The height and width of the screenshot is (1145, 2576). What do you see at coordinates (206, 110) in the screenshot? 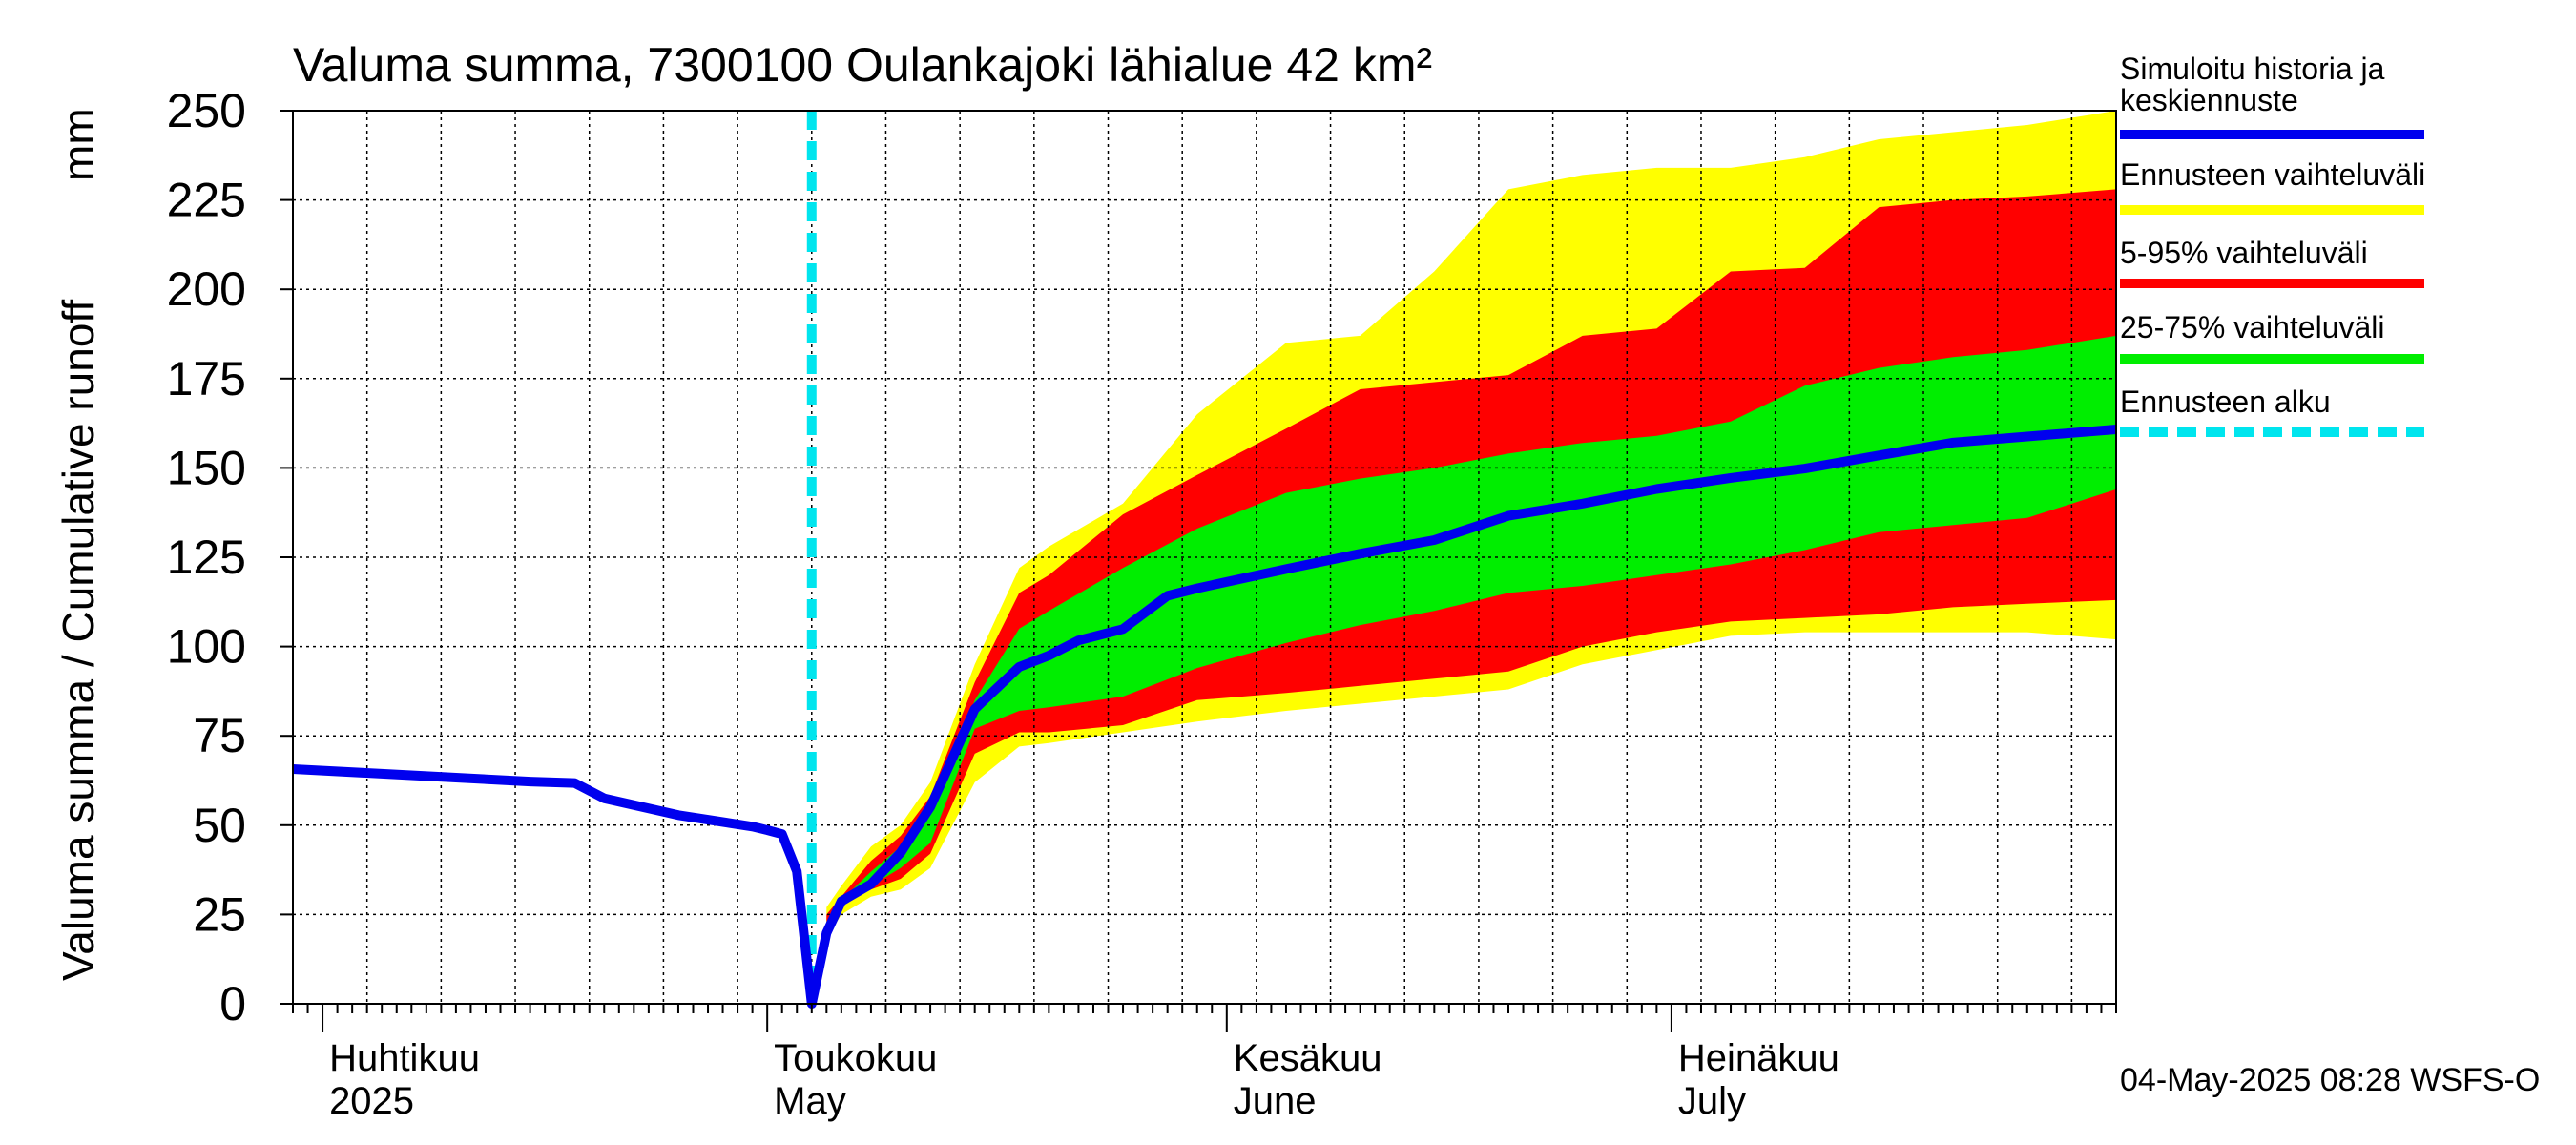
I see `y-tick-label: 250` at bounding box center [206, 110].